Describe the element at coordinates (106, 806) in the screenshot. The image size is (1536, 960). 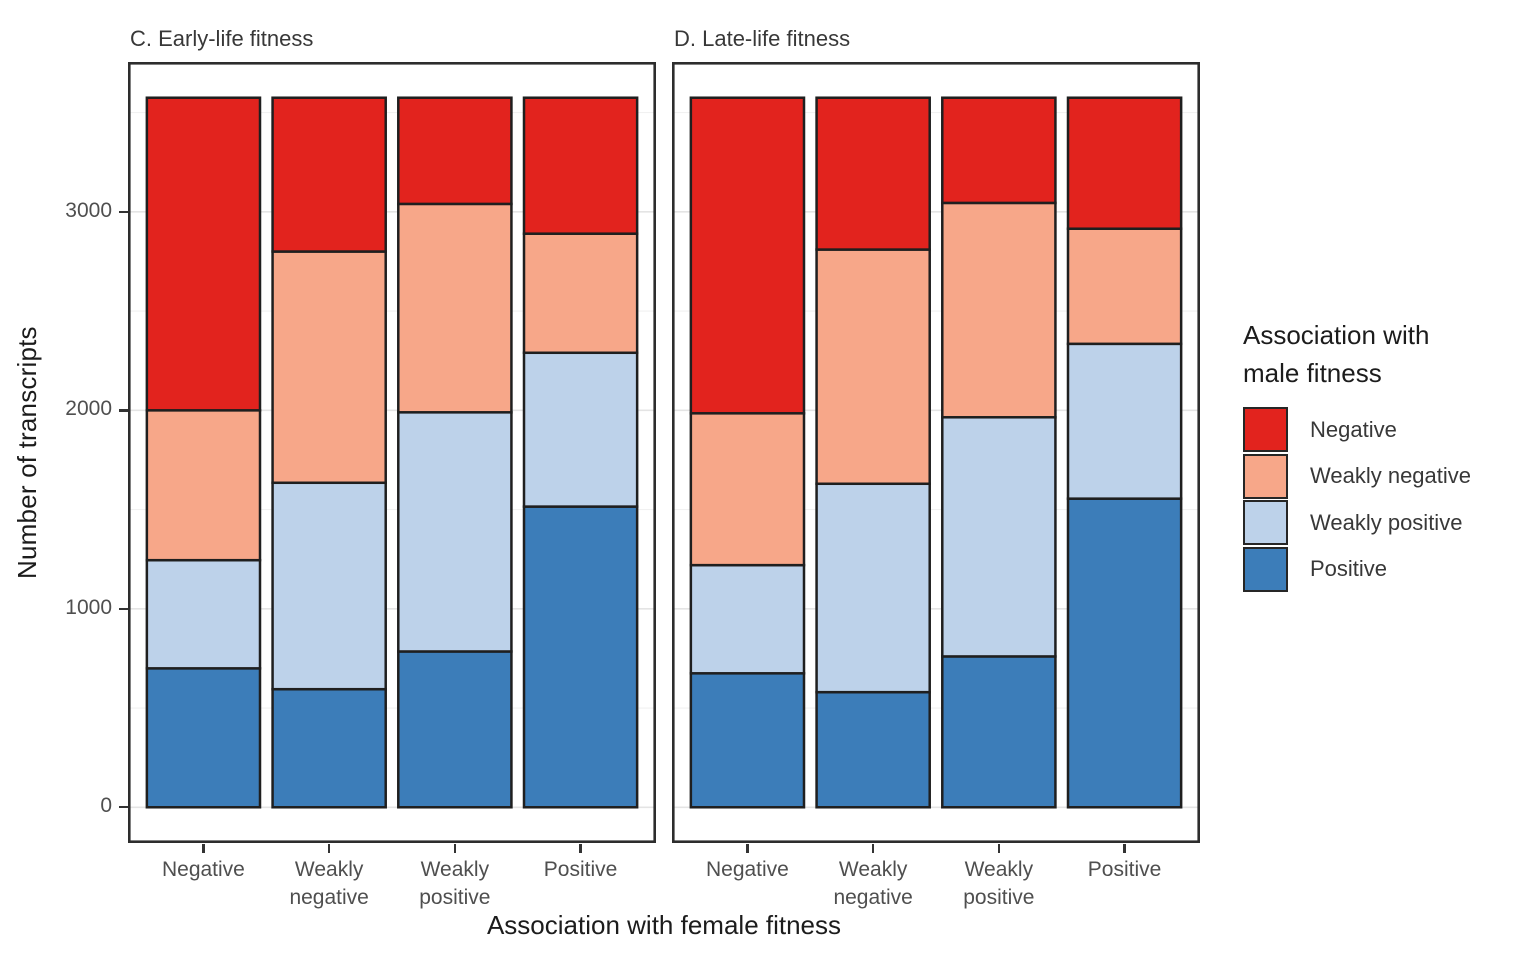
I see `y-tick-label: 0` at that location.